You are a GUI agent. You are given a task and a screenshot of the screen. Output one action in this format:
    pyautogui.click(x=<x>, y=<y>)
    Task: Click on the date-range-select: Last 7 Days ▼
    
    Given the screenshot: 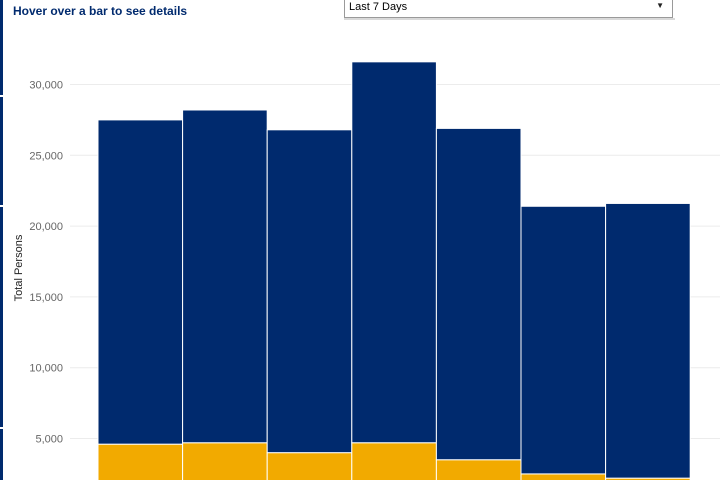 What is the action you would take?
    pyautogui.click(x=508, y=9)
    